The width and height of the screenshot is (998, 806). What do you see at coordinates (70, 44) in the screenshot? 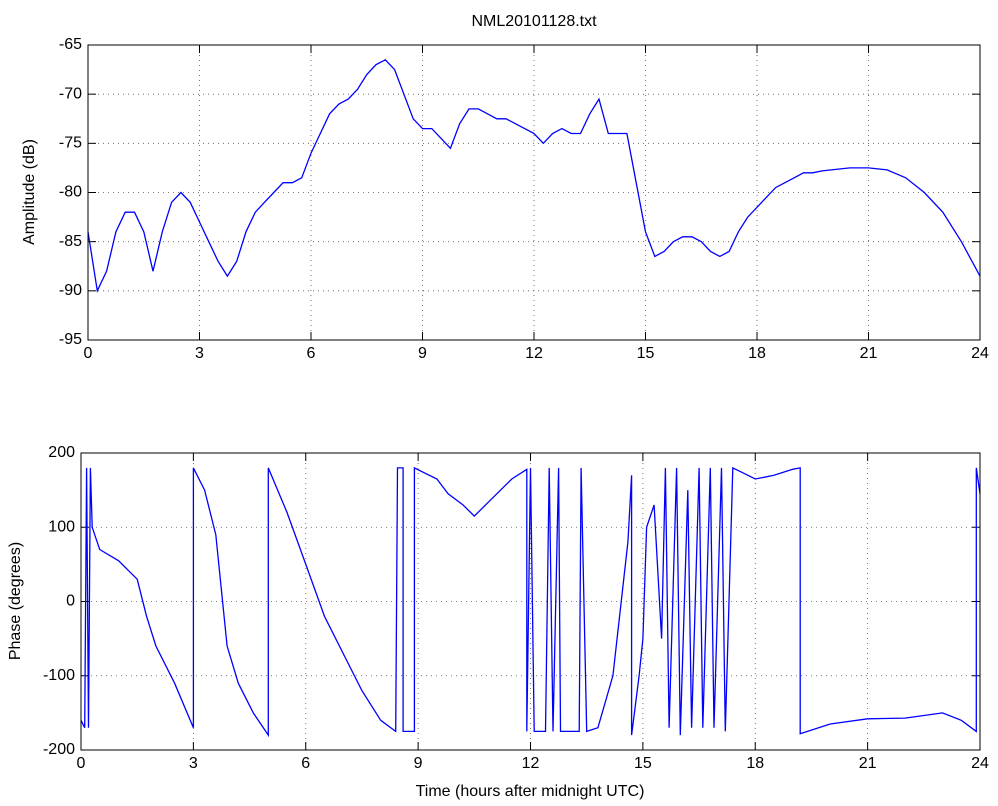
I see `y-tick-label: -65` at bounding box center [70, 44].